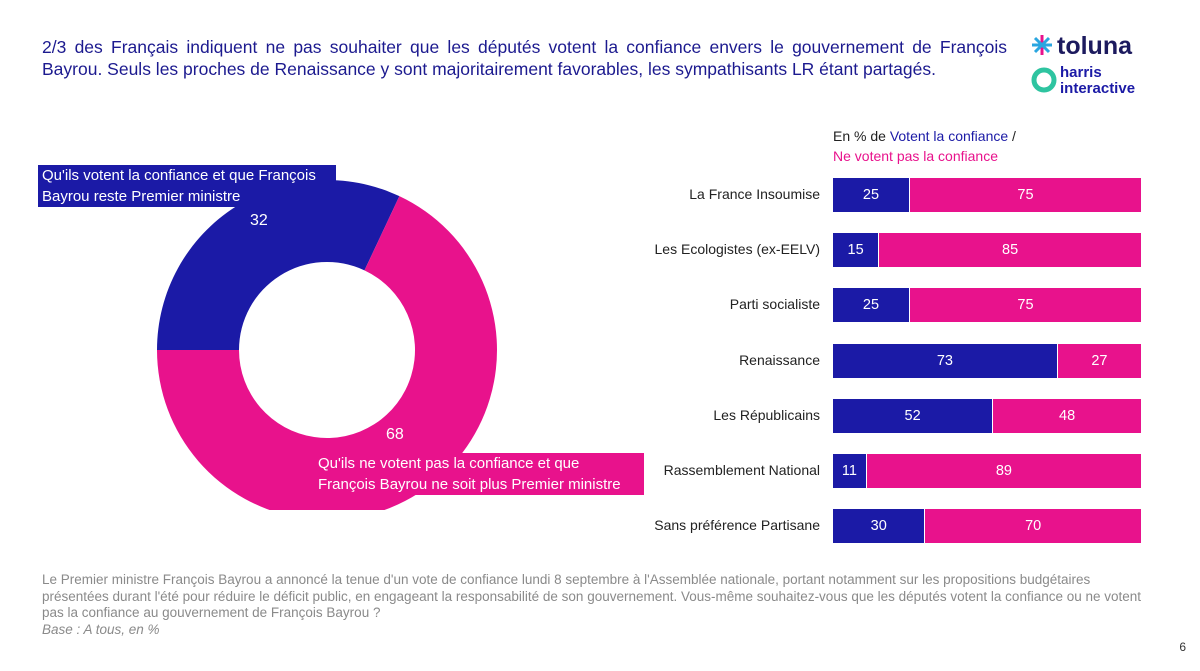 This screenshot has height=671, width=1200. Describe the element at coordinates (850, 471) in the screenshot. I see `bar-confiance: 11` at that location.